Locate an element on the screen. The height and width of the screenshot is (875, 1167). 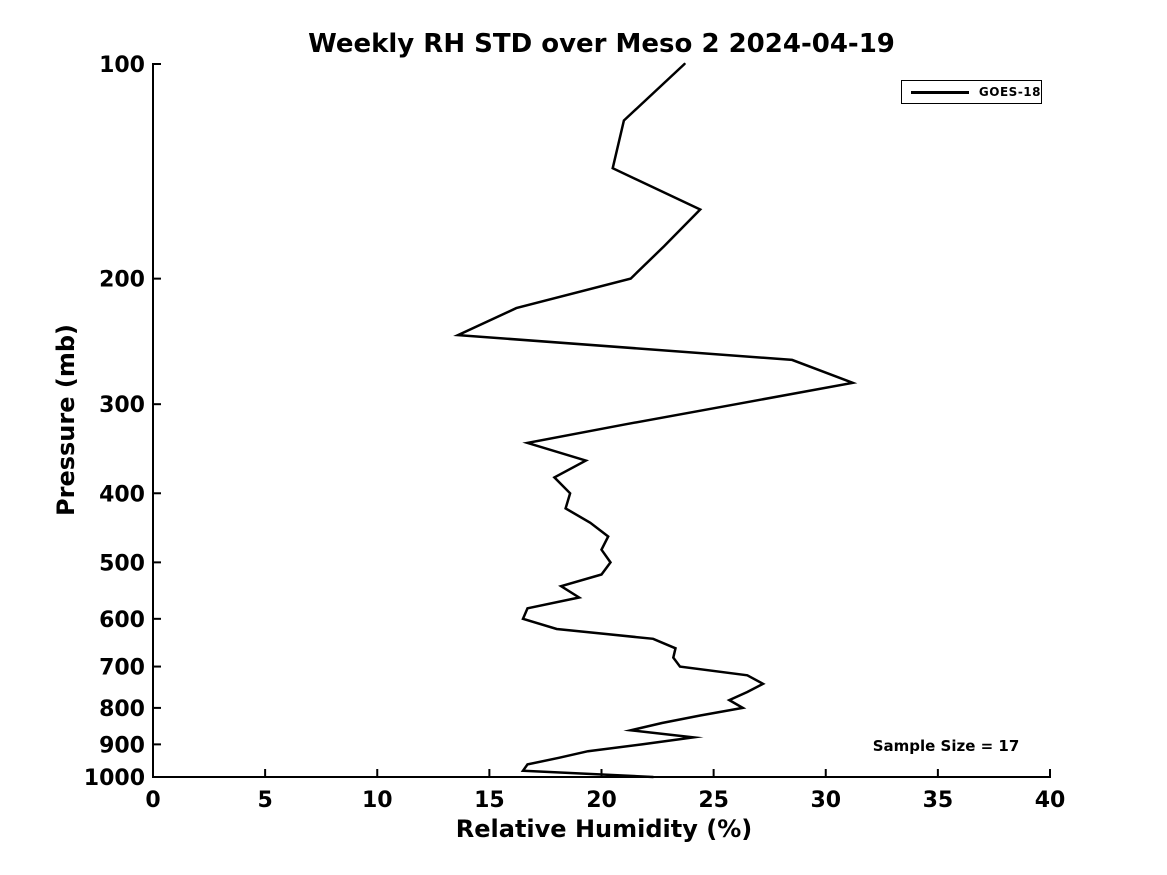
x-tick-label: 40 is located at coordinates (1050, 800).